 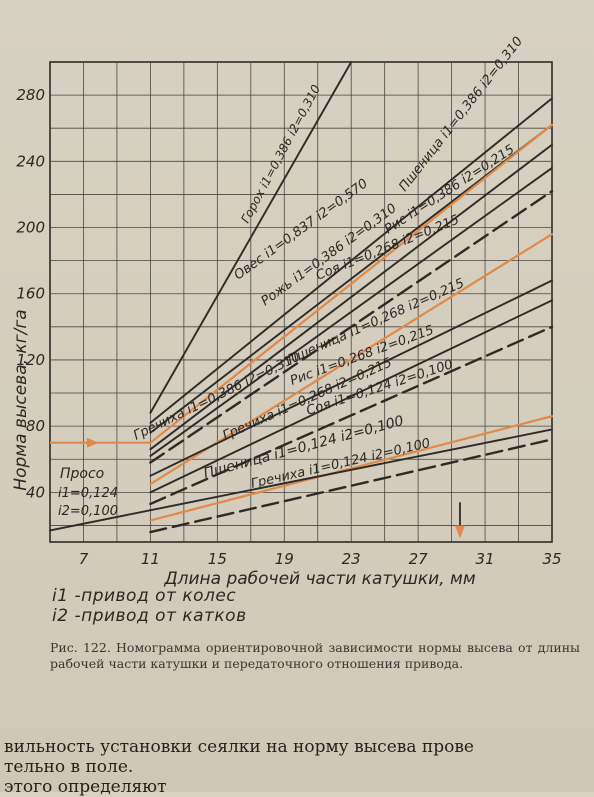 What do you see at coordinates (319, 579) in the screenshot?
I see `x-axis-label: Длина рабочей части катушки, мм` at bounding box center [319, 579].